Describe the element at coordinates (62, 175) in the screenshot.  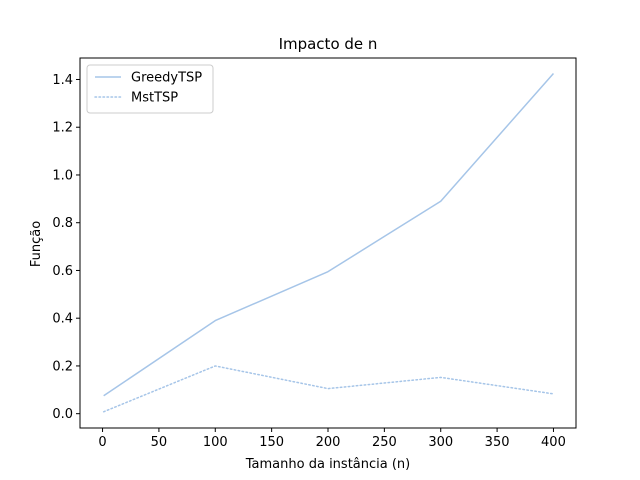
I see `y-tick-label: 1.0` at that location.